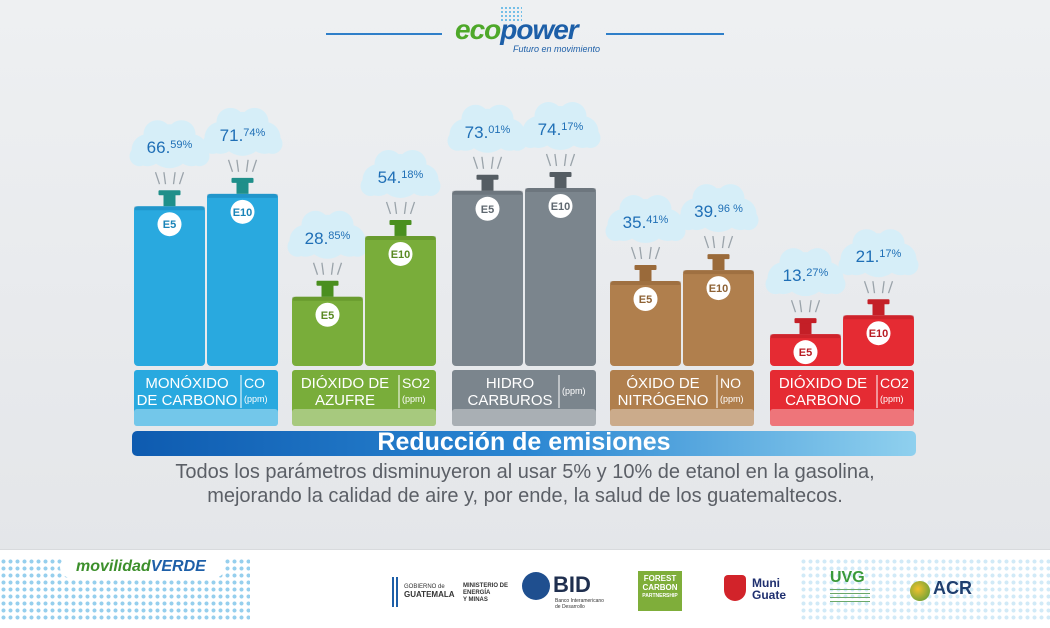  I want to click on category-label-line1: ÓXIDO DE, so click(662, 383).